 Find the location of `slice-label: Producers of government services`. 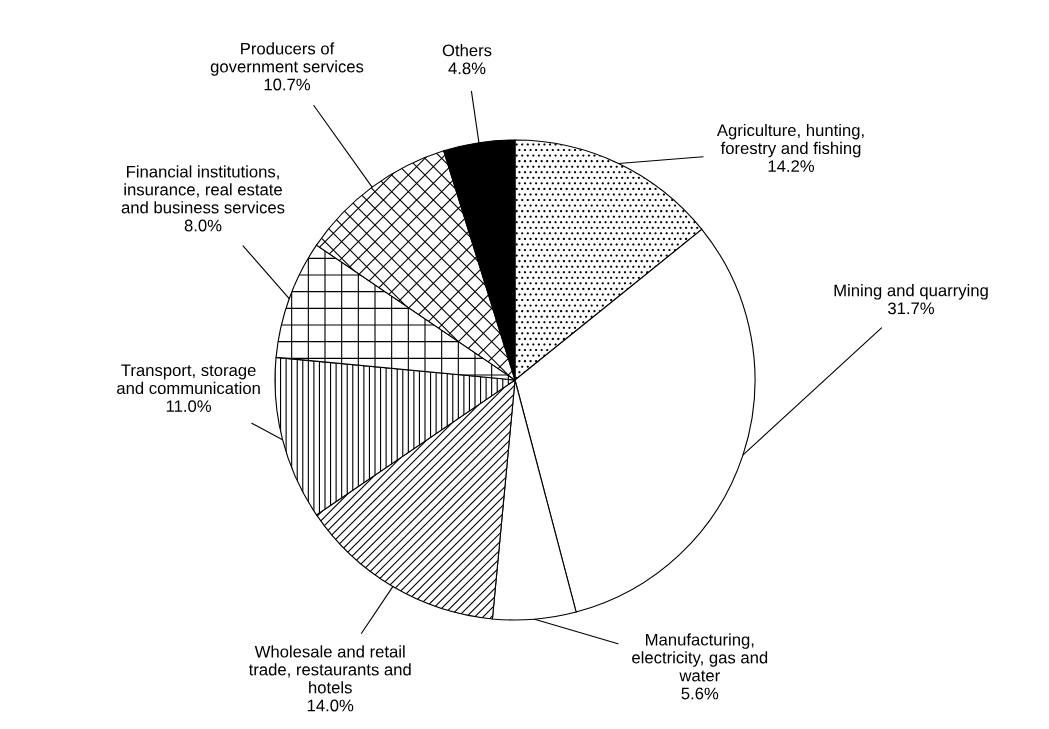

slice-label: Producers of government services is located at coordinates (287, 59).